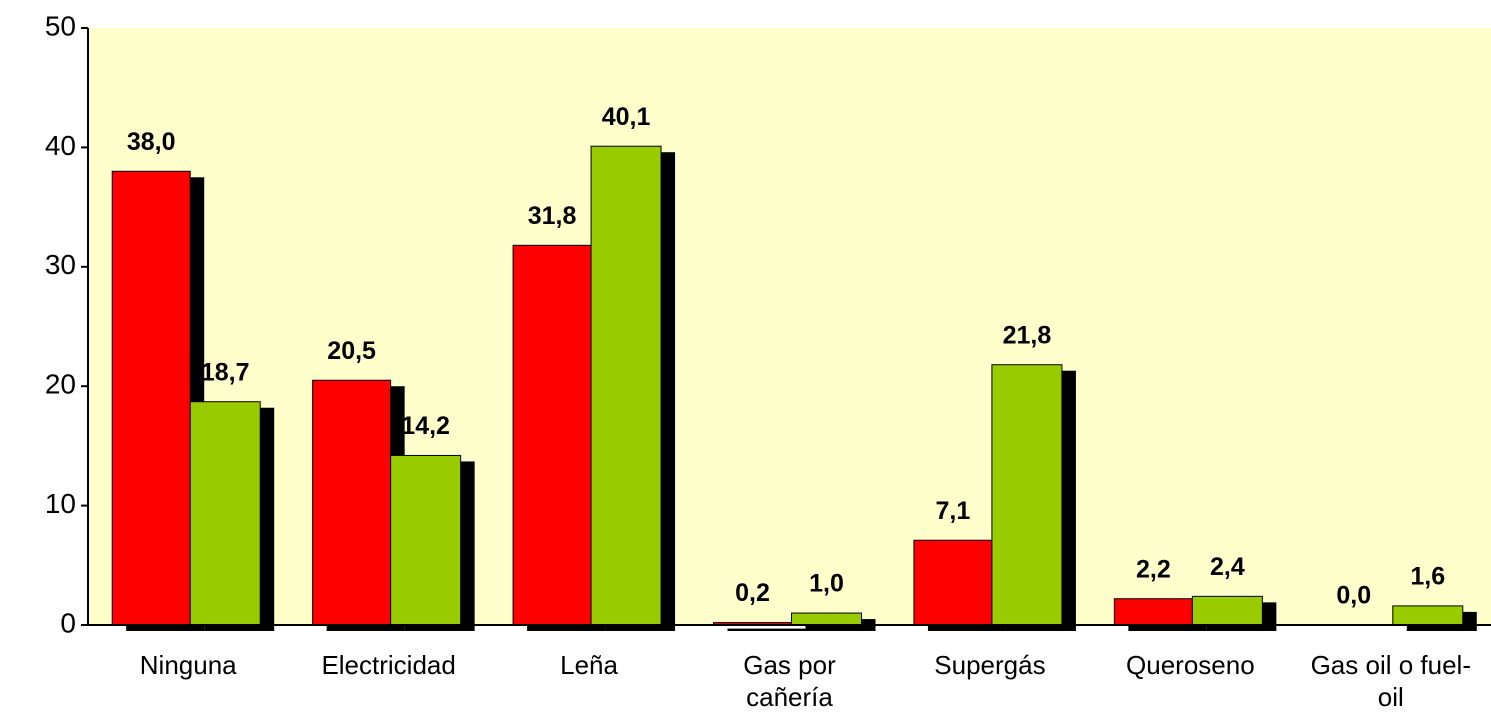 The width and height of the screenshot is (1491, 718). Describe the element at coordinates (826, 584) in the screenshot. I see `value-label: 1,0` at that location.